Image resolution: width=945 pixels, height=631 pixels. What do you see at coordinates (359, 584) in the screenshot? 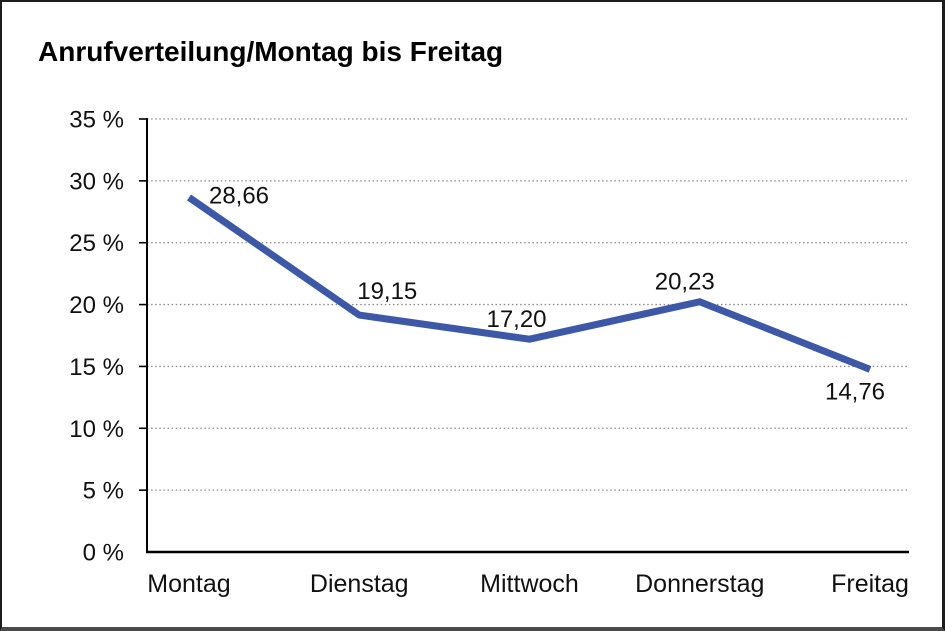
I see `x-category-label: Dienstag` at bounding box center [359, 584].